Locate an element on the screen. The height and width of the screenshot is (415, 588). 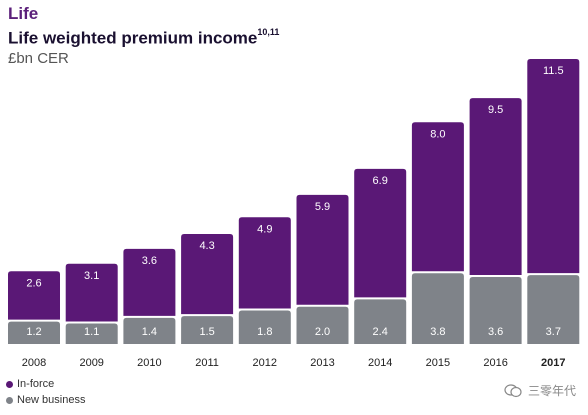
bar-inforce-2009 is located at coordinates (91, 292).